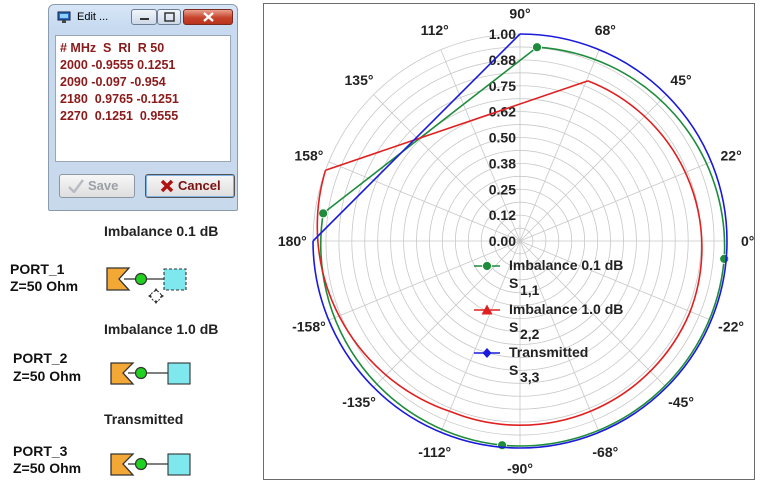 The image size is (762, 491). What do you see at coordinates (502, 163) in the screenshot?
I see `radial-tick-label: 0.38` at bounding box center [502, 163].